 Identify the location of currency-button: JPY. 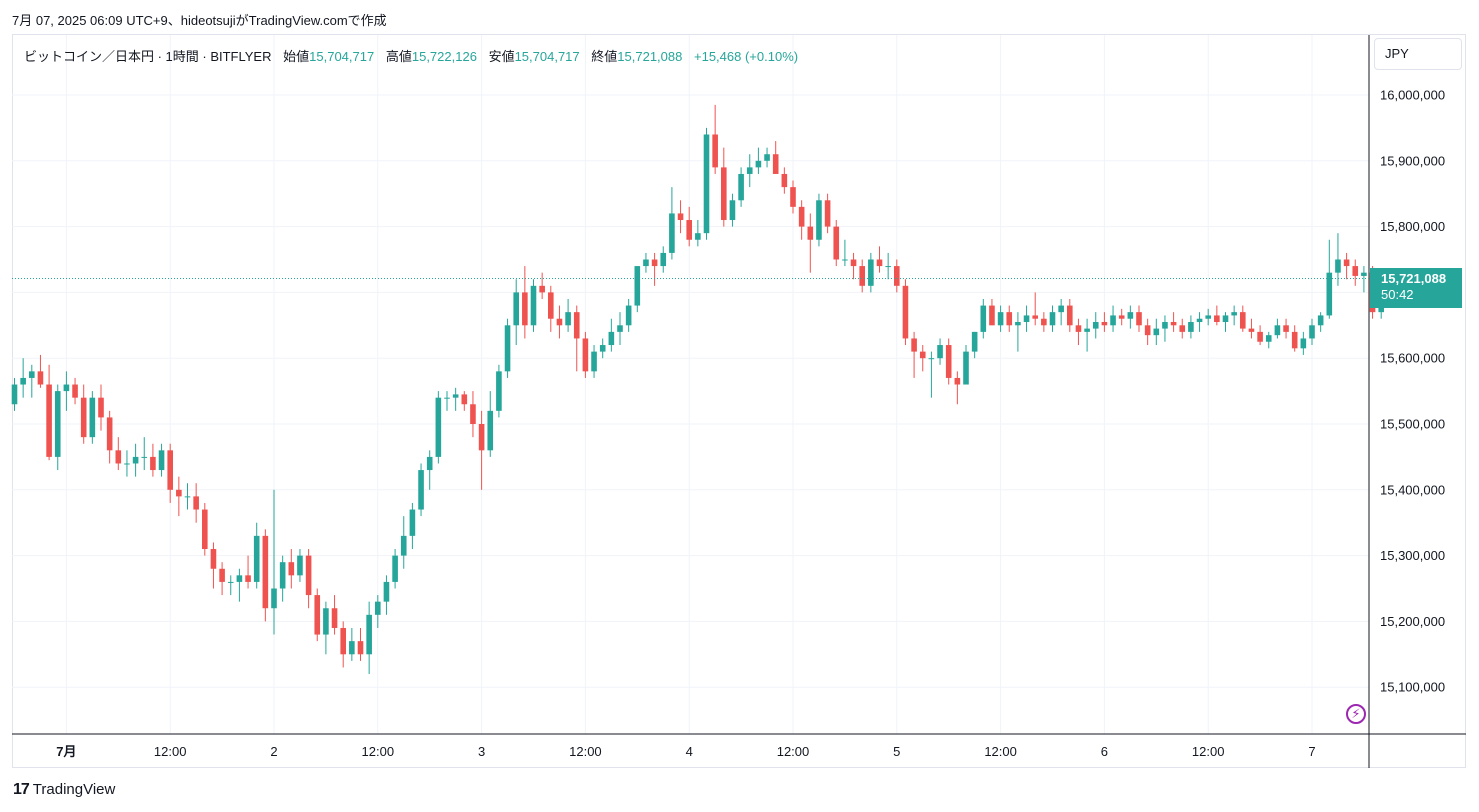
(1418, 54).